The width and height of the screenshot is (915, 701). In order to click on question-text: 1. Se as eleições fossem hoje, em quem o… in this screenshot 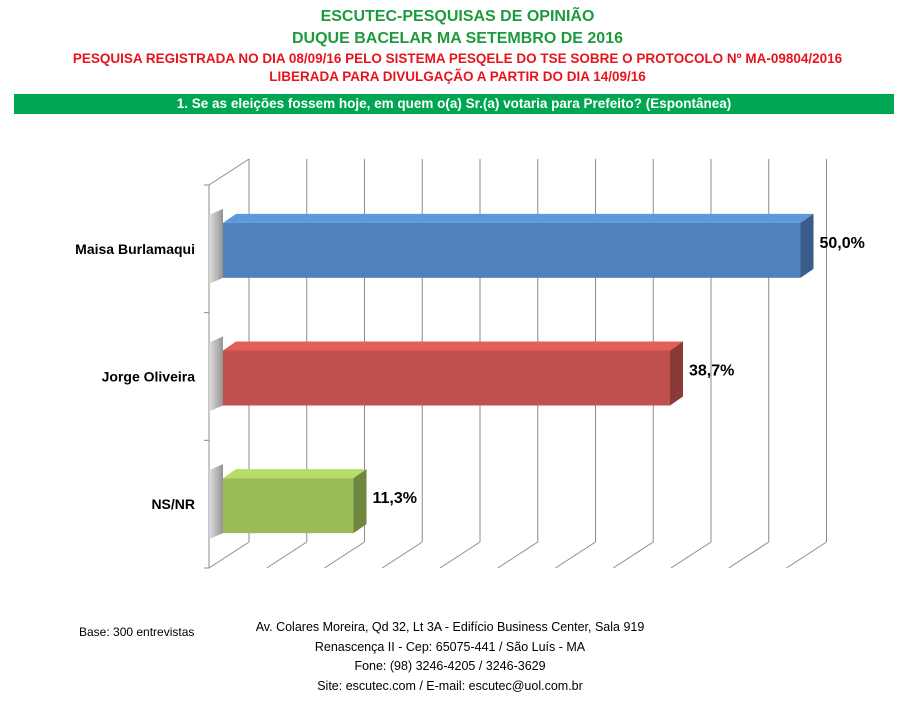, I will do `click(454, 103)`.